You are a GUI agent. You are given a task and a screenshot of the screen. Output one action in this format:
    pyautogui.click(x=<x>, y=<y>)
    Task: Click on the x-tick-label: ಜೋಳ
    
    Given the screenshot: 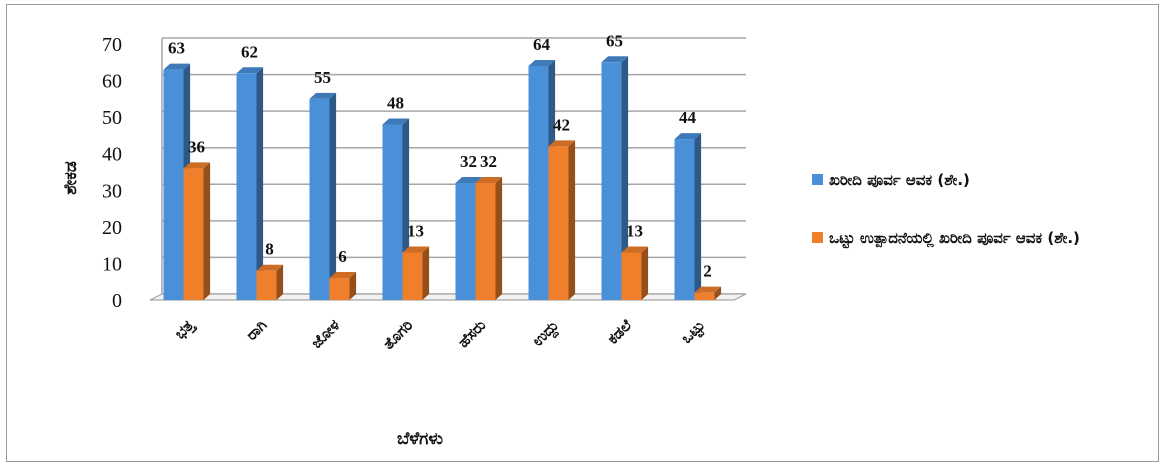 What is the action you would take?
    pyautogui.click(x=325, y=334)
    